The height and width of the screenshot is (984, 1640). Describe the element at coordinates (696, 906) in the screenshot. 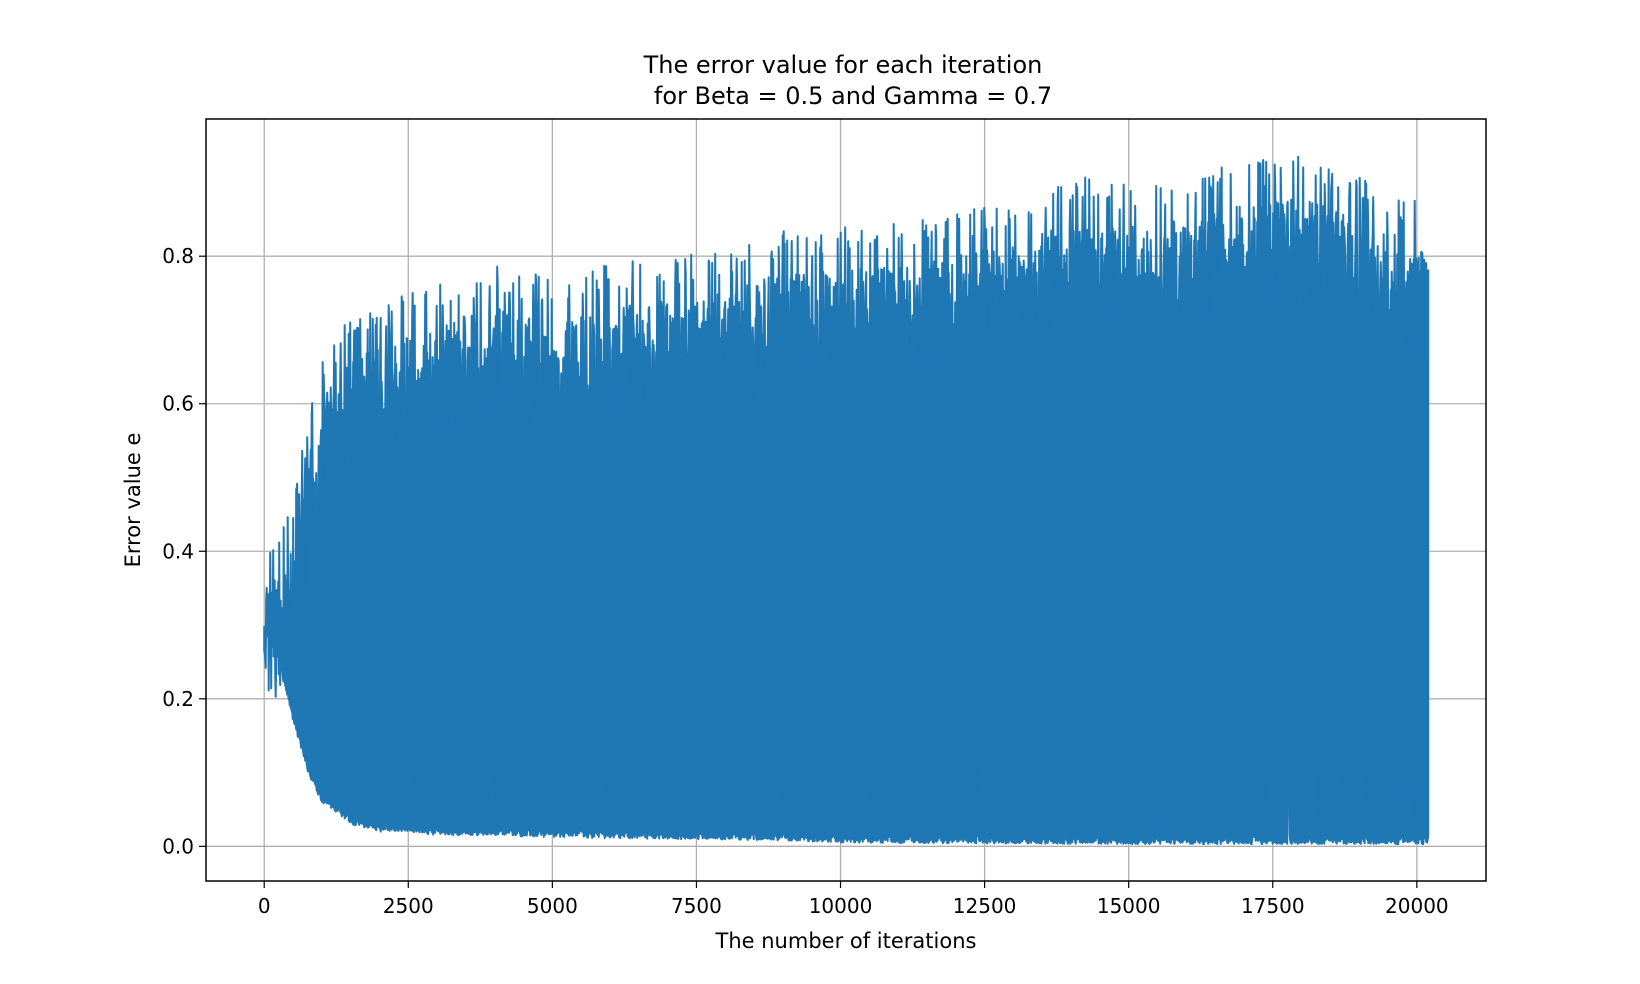

I see `x-tick-label: 7500` at that location.